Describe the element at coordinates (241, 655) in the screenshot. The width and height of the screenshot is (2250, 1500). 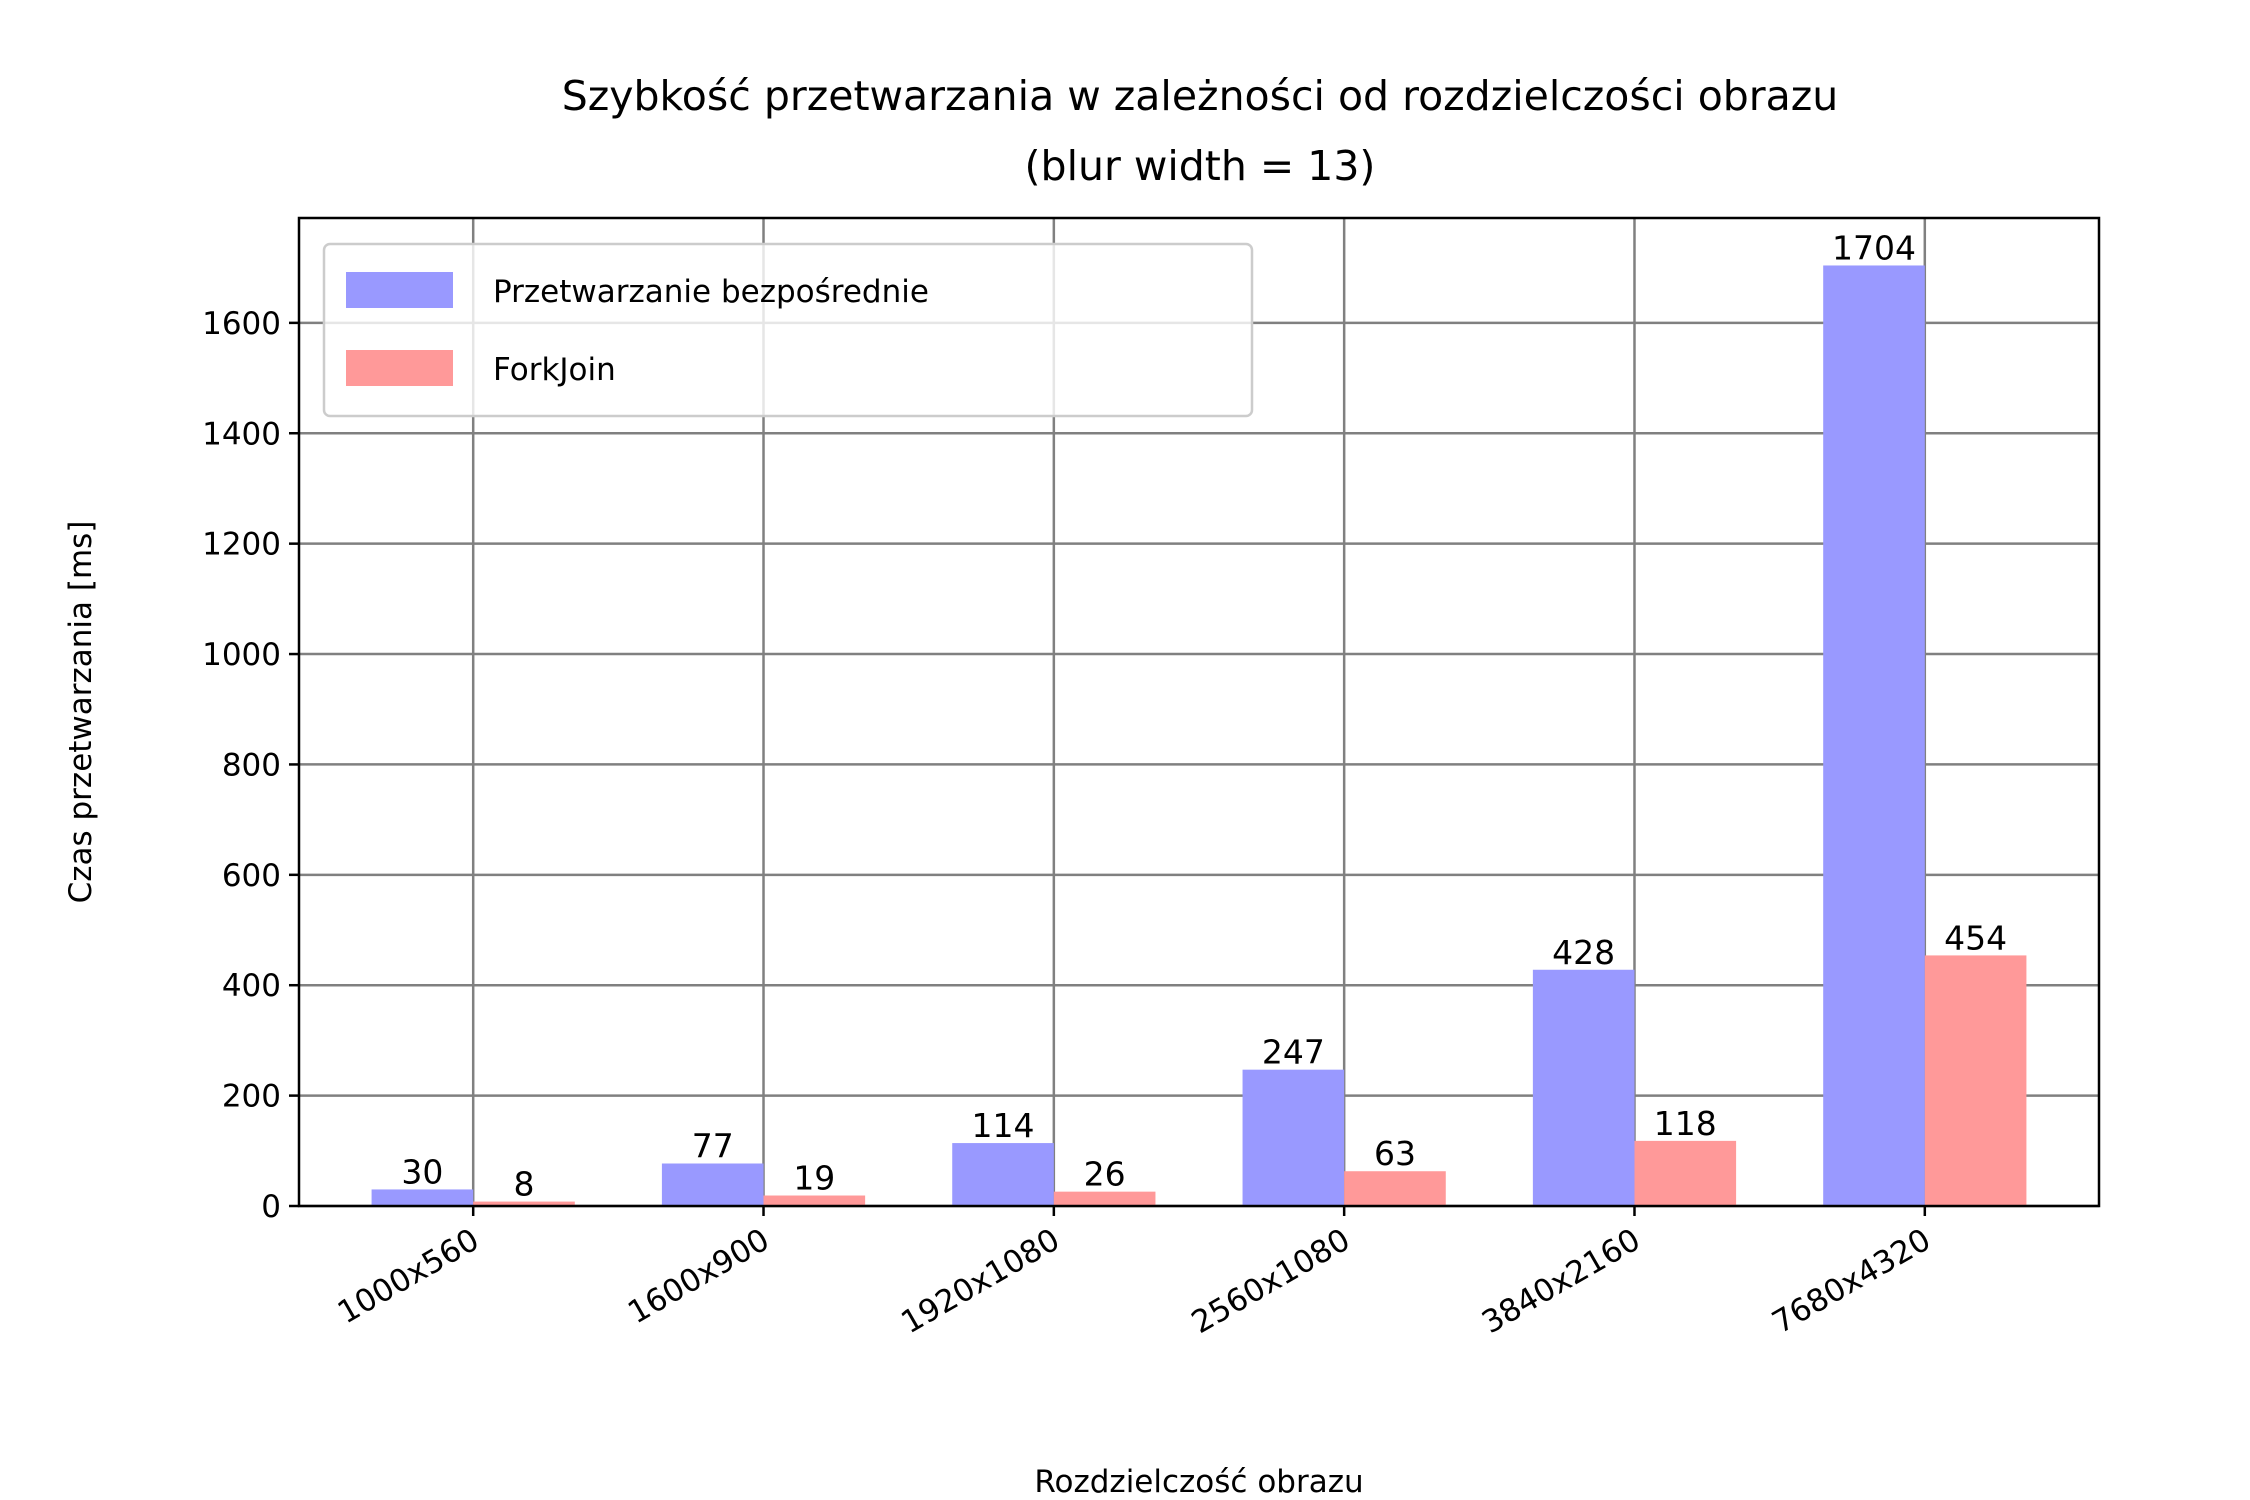
I see `y-tick-label: 1000` at that location.